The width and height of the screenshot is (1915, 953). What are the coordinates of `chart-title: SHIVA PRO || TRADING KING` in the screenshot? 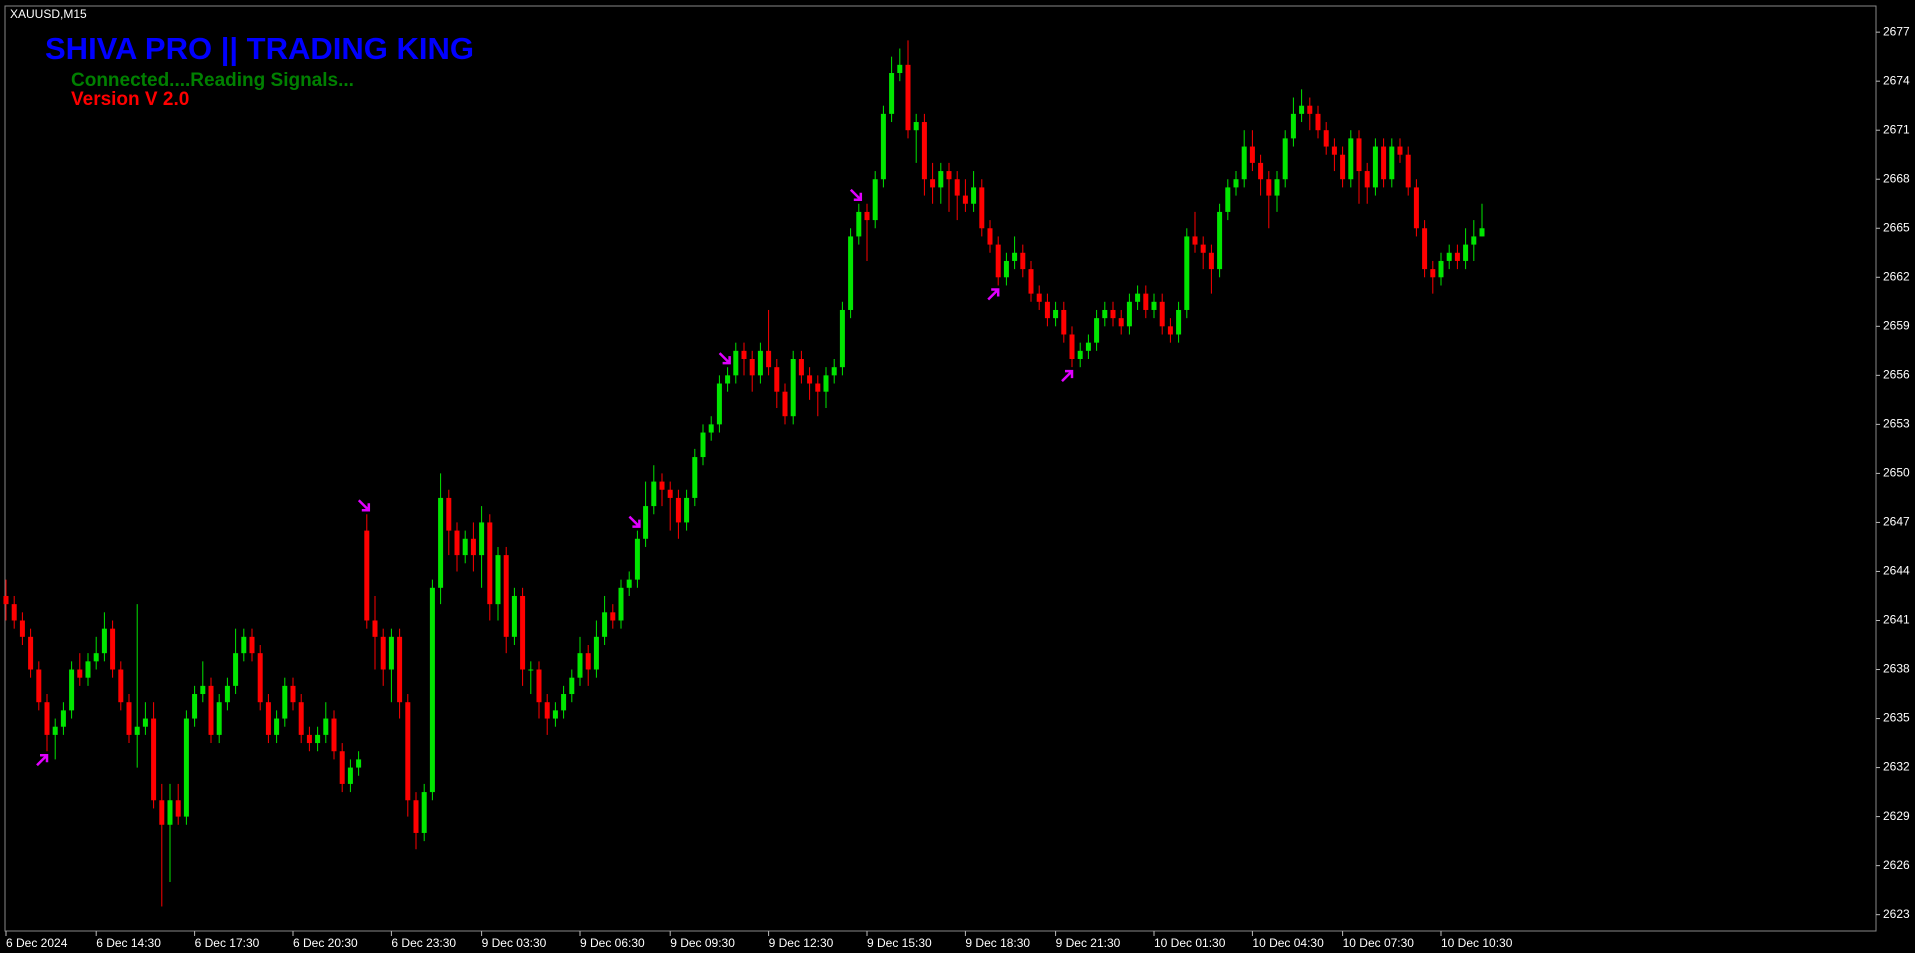 It's located at (259, 48).